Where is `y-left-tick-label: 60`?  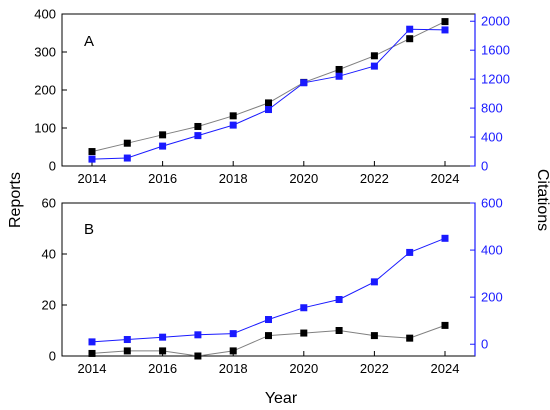 y-left-tick-label: 60 is located at coordinates (49, 203).